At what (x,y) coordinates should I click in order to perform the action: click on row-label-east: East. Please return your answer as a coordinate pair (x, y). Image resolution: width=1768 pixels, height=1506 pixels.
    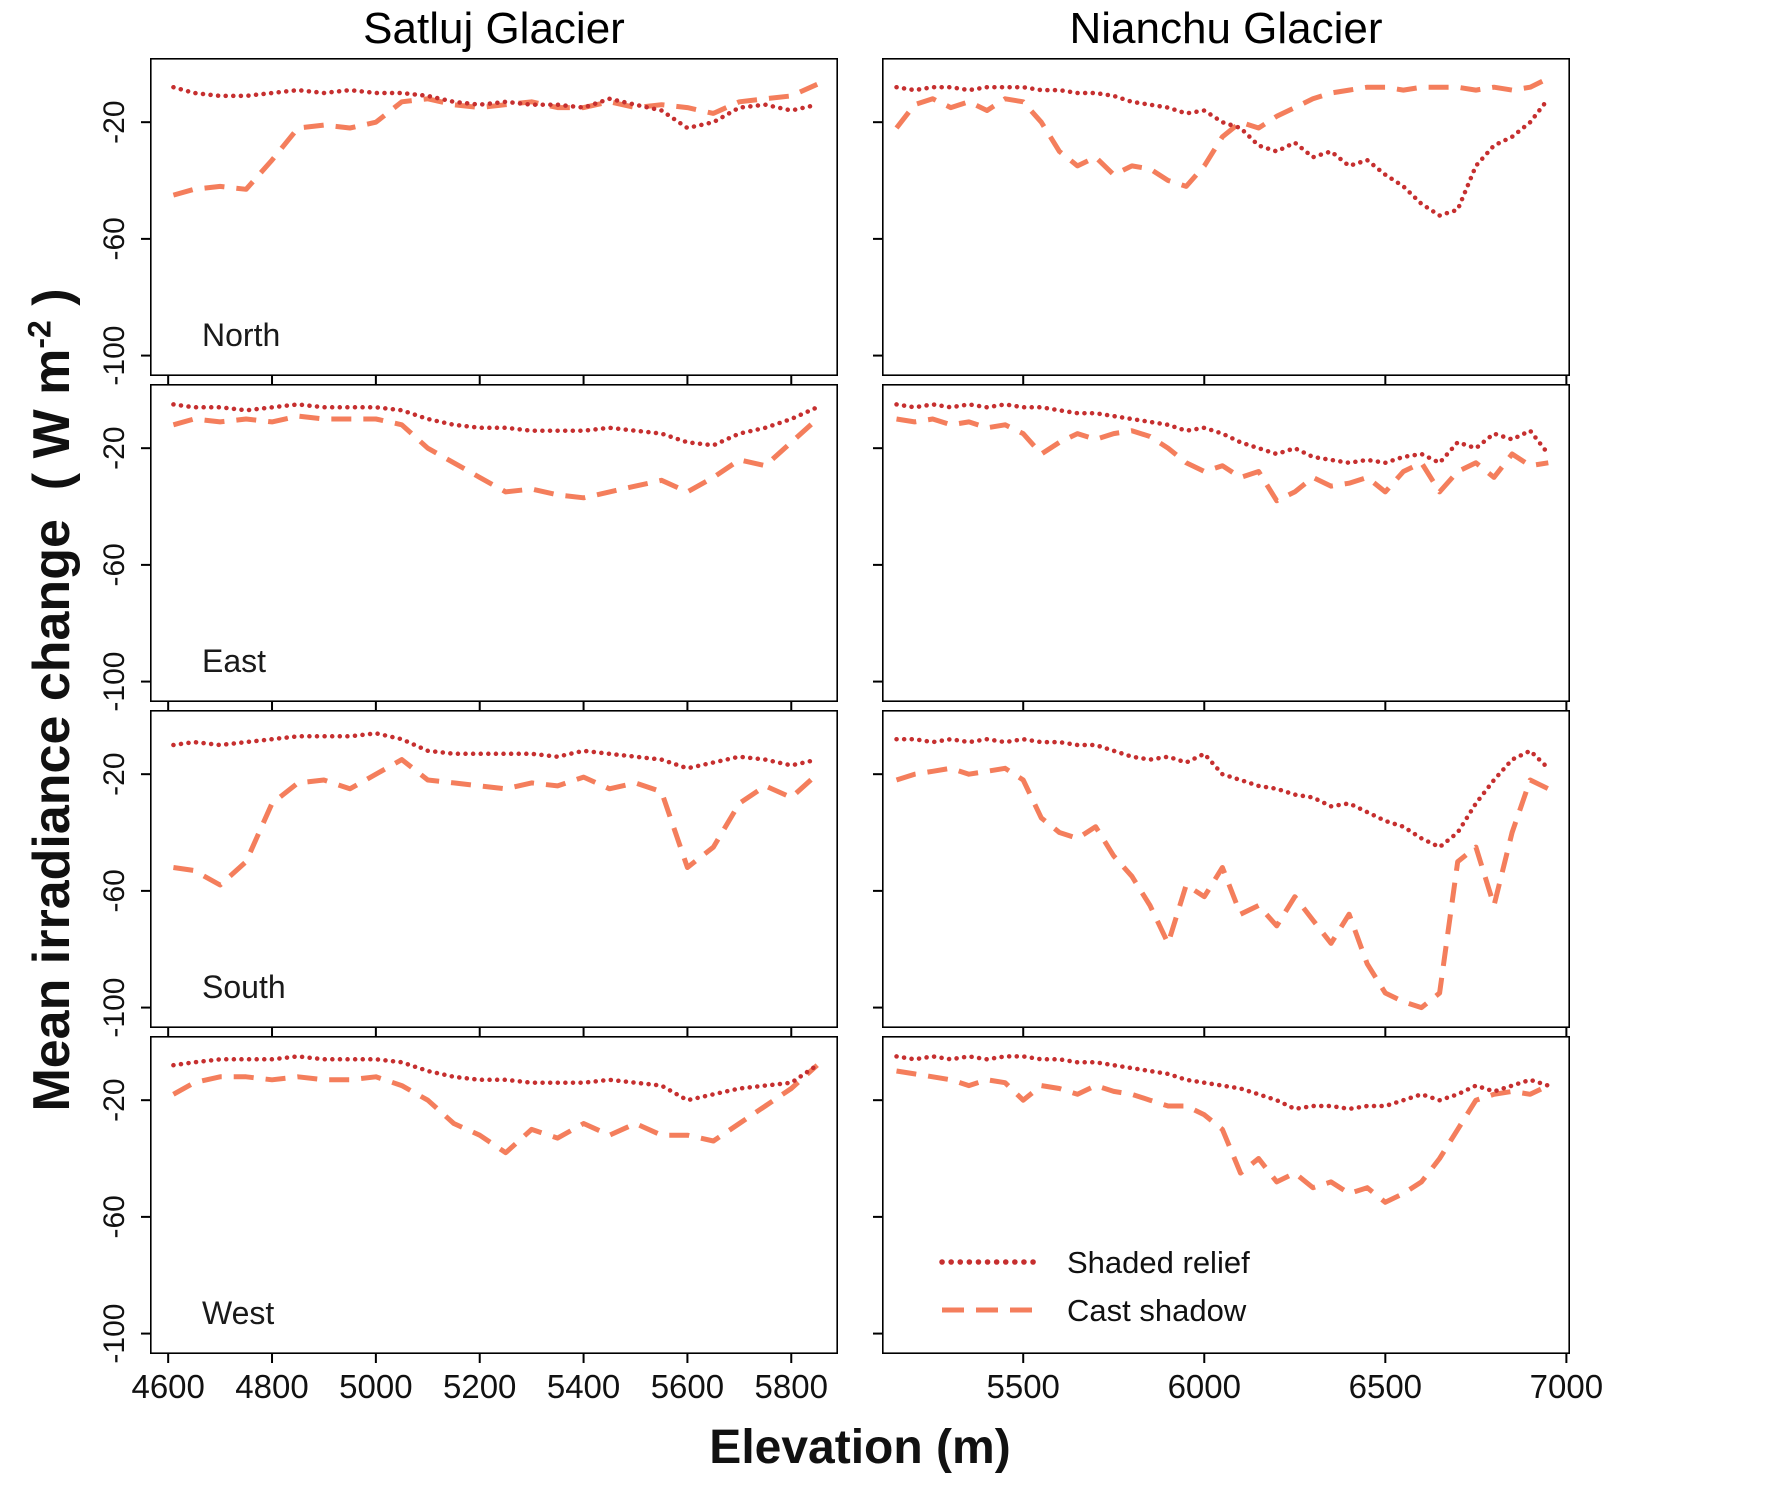
    Looking at the image, I should click on (234, 661).